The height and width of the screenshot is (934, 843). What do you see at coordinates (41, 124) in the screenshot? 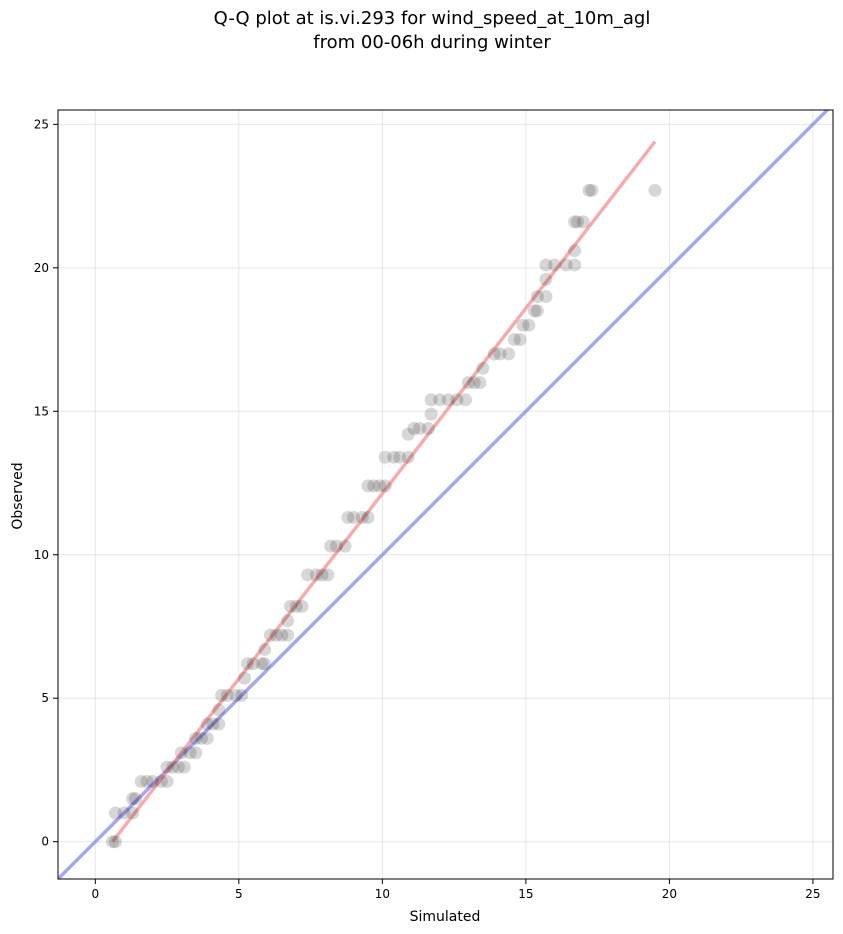
I see `y-tick-label: 25` at bounding box center [41, 124].